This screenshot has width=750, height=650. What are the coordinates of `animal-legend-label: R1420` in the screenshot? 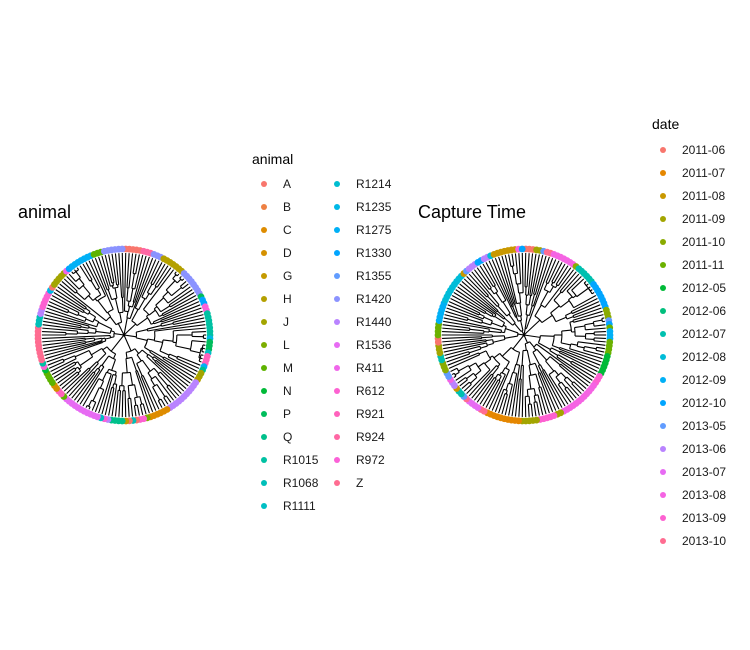 It's located at (374, 299).